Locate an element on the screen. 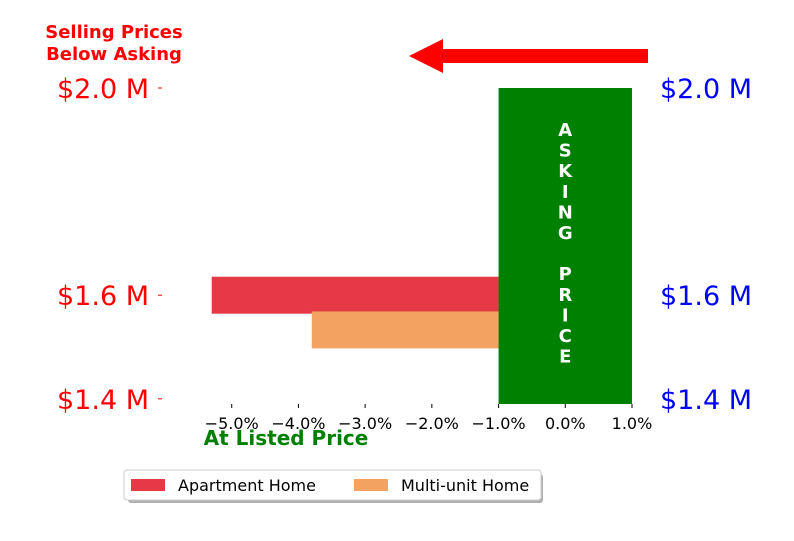 The image size is (794, 541). x-axis: −5.0% −4.0% −3.0% −2.0% −1.0% 0.0% 1.0% is located at coordinates (429, 418).